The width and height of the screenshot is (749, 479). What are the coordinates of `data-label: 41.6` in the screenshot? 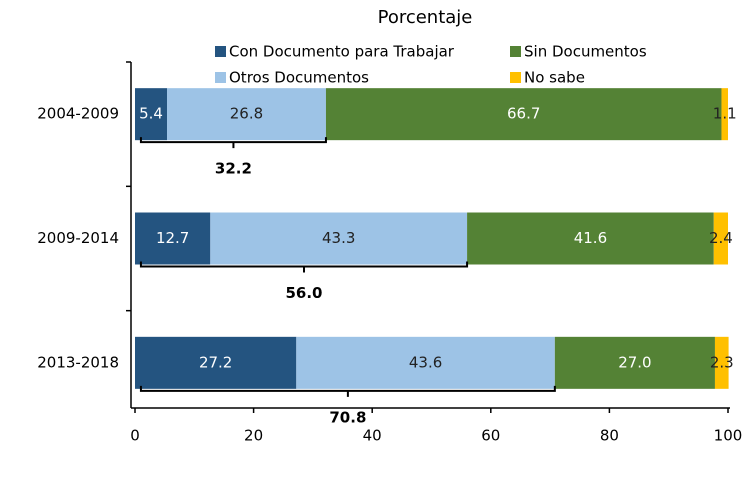 It's located at (590, 238).